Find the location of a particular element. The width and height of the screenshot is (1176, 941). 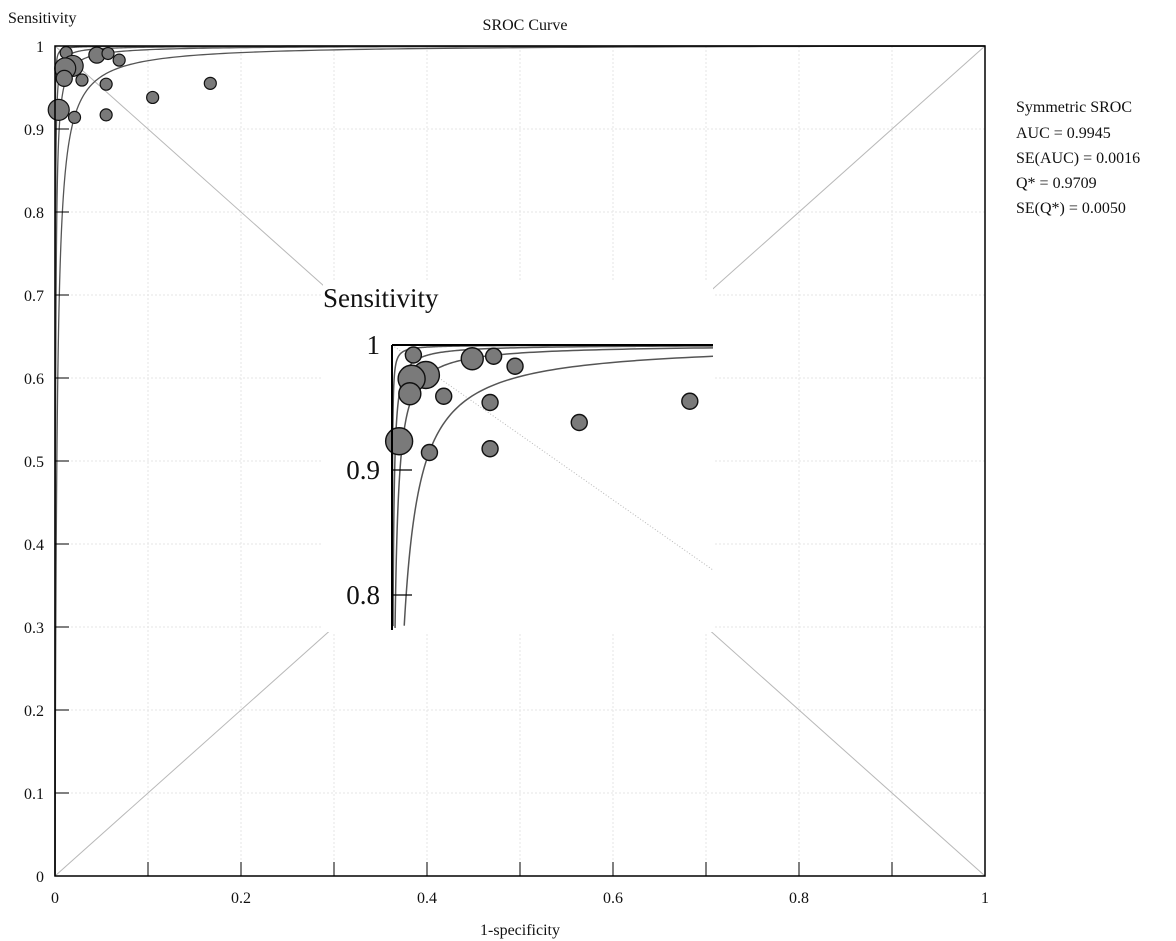

inset-sroc-curve is located at coordinates (558, 490).